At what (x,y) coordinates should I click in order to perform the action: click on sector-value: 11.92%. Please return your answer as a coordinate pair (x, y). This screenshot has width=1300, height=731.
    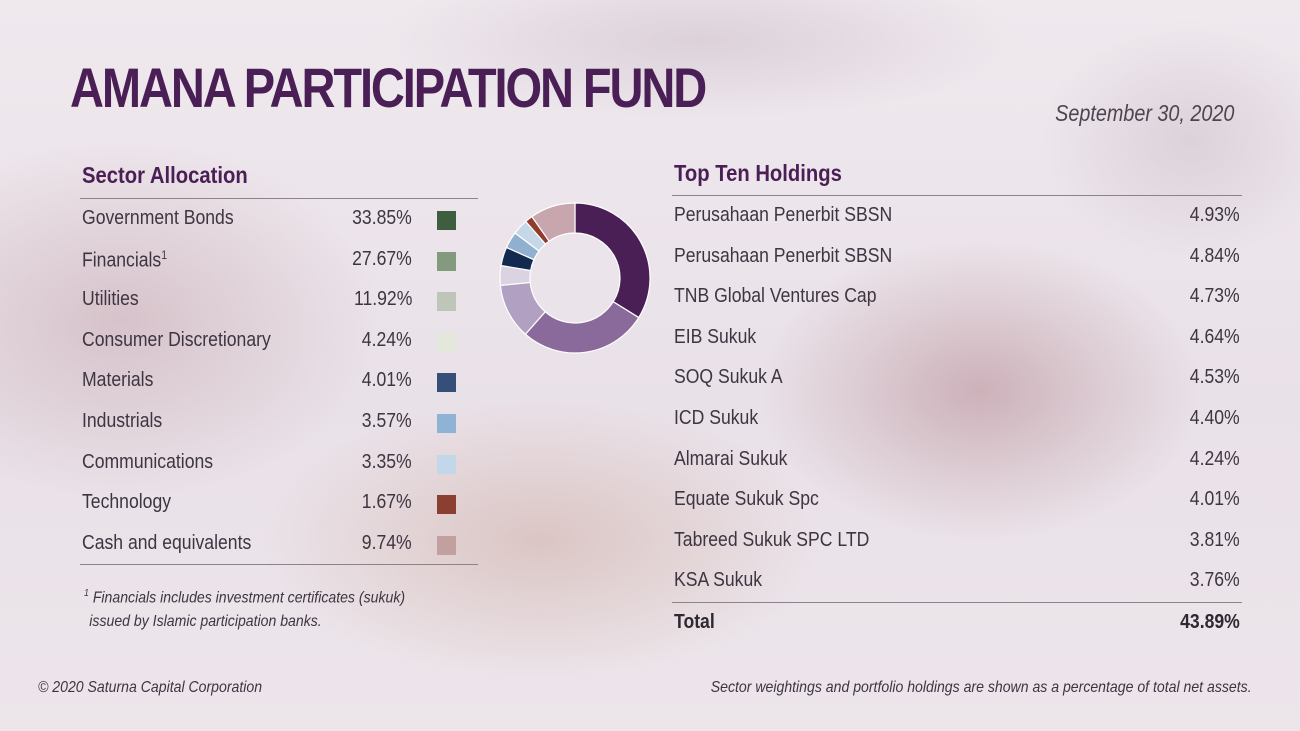
    Looking at the image, I should click on (382, 299).